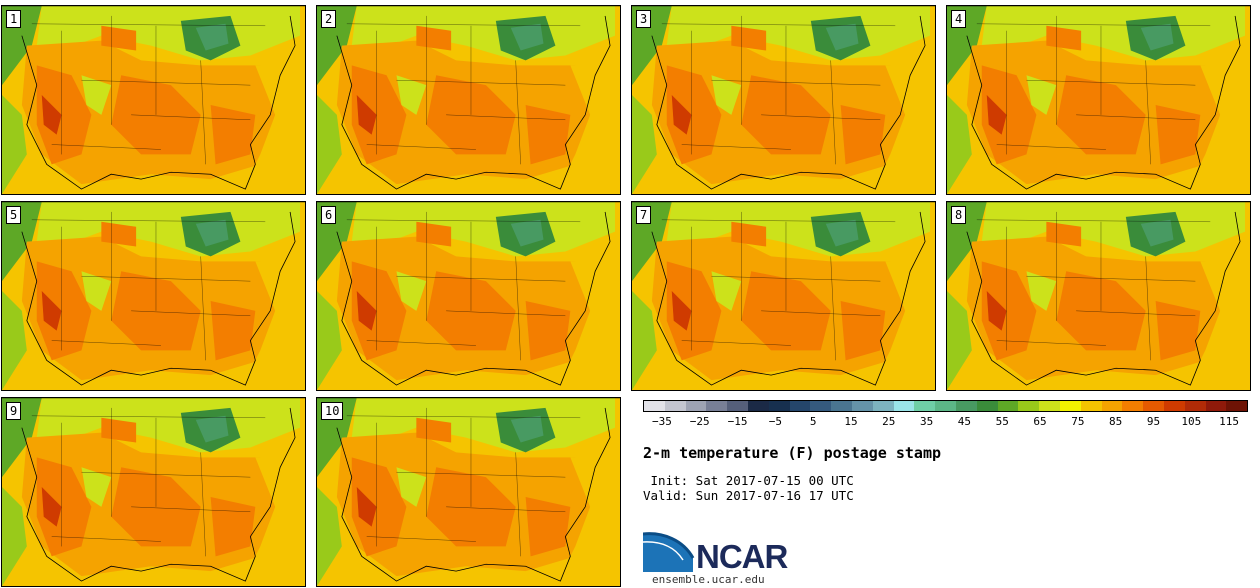  Describe the element at coordinates (153, 492) in the screenshot. I see `map-panel: 9` at that location.